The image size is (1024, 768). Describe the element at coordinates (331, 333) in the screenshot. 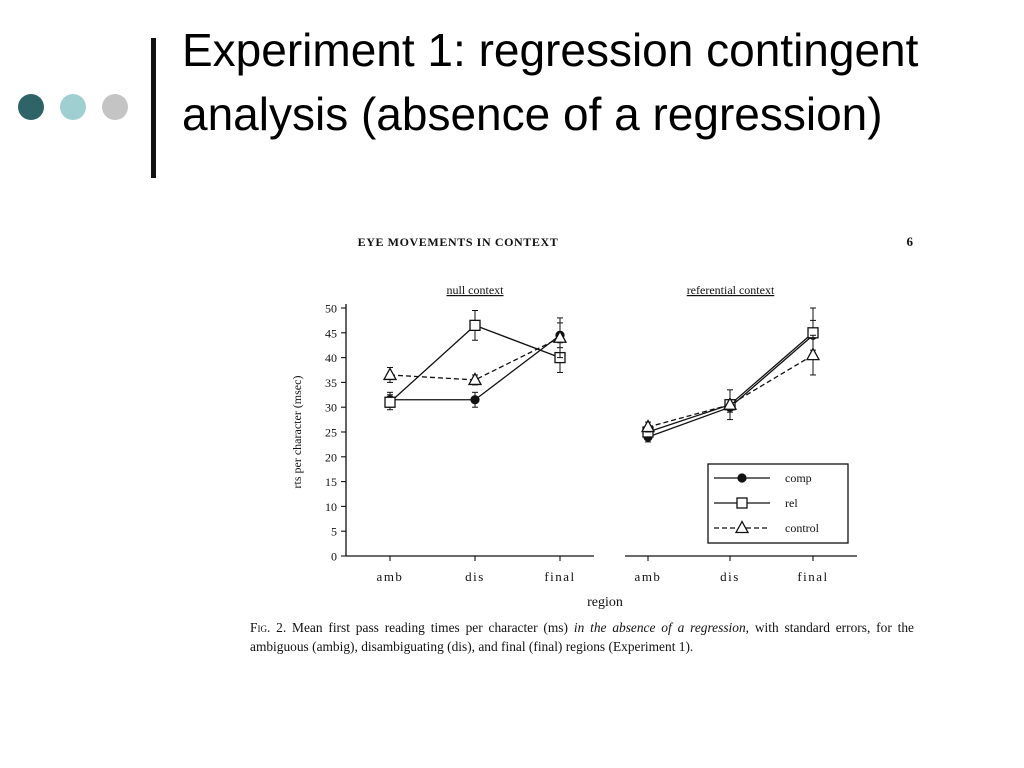

I see `y-tick-label: 45` at that location.